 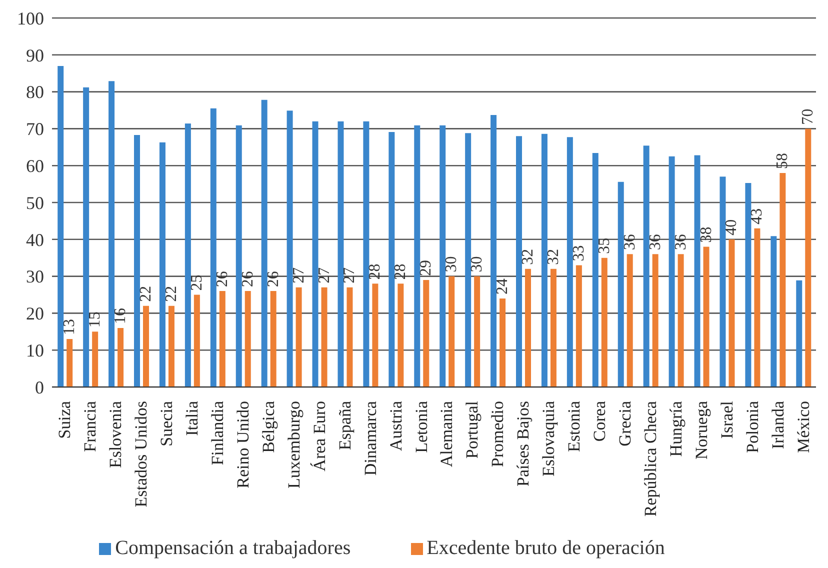 What do you see at coordinates (731, 227) in the screenshot?
I see `data-label: 40` at bounding box center [731, 227].